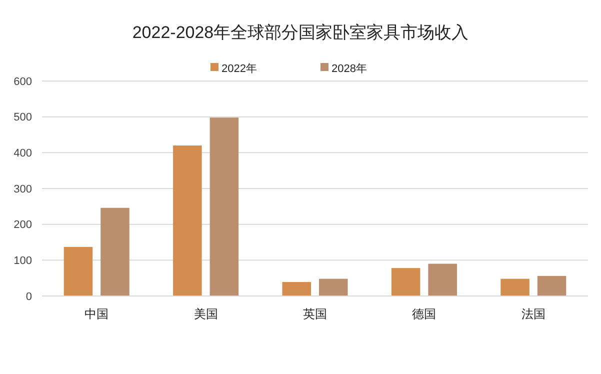  Describe the element at coordinates (23, 118) in the screenshot. I see `y-tick-label: 500` at that location.